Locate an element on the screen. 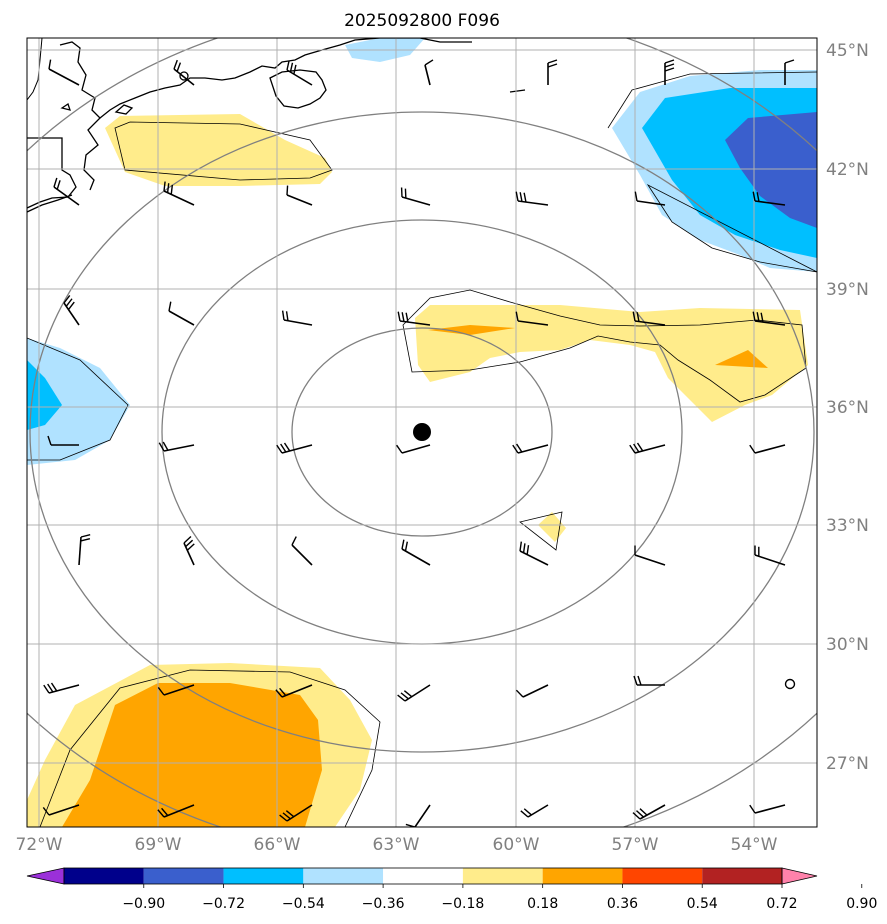  colorbar-tick-label: 0.18 is located at coordinates (542, 904).